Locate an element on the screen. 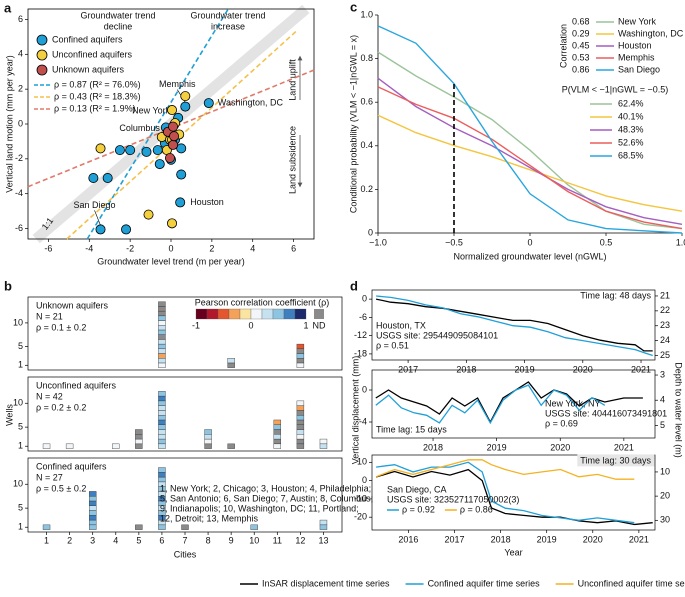 The width and height of the screenshot is (685, 597). annotation: Land subsidence is located at coordinates (292, 160).